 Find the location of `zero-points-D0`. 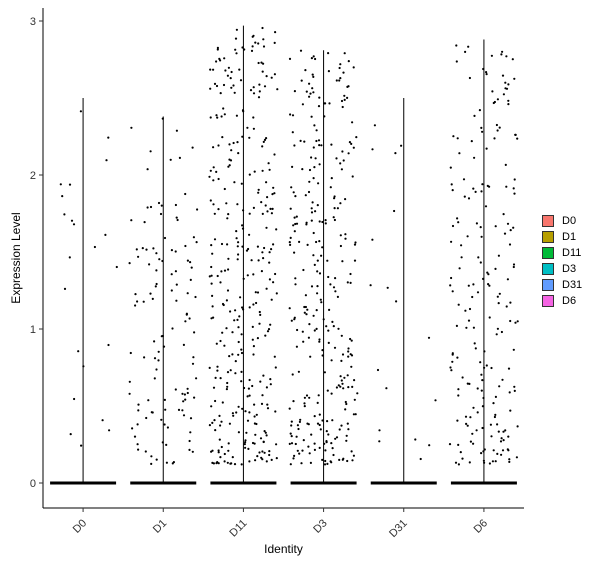

zero-points-D0 is located at coordinates (83, 483).